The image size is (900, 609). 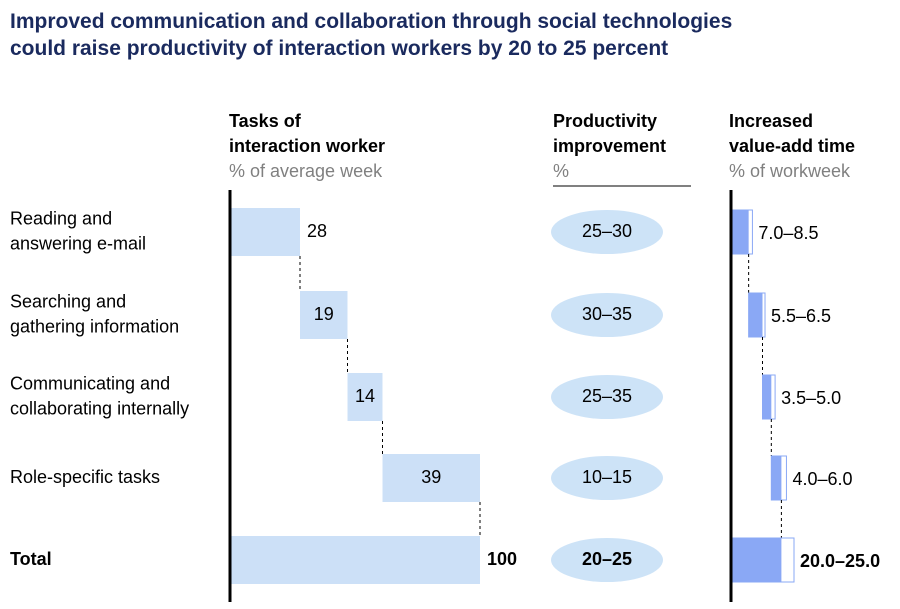 What do you see at coordinates (78, 230) in the screenshot?
I see `row-label: Reading and answering e-mail` at bounding box center [78, 230].